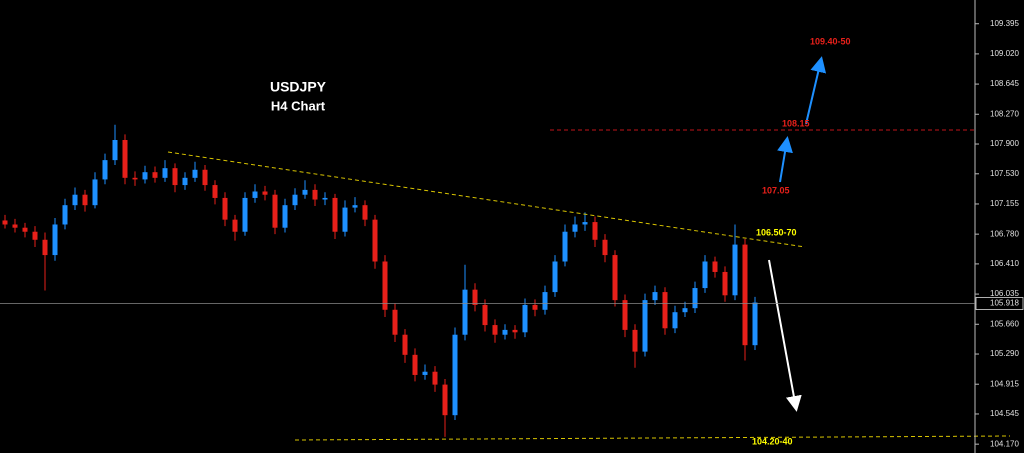 This screenshot has width=1024, height=453. What do you see at coordinates (776, 232) in the screenshot?
I see `annotation: 106.50-70` at bounding box center [776, 232].